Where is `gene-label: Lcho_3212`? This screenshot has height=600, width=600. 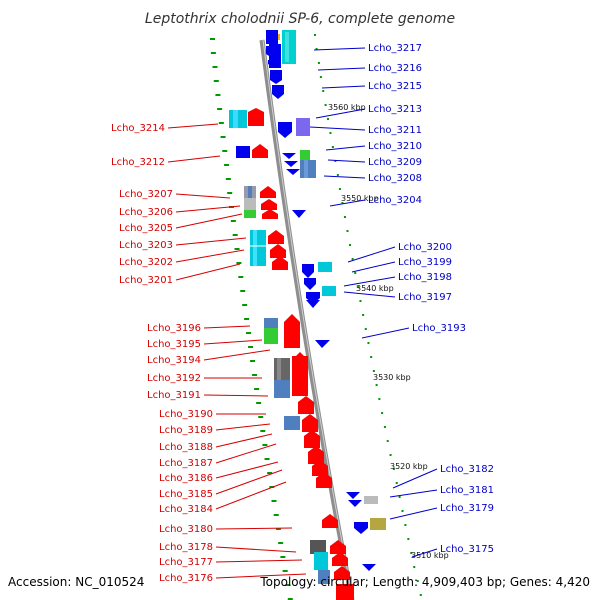
gene-label: Lcho_3212 is located at coordinates (138, 162).